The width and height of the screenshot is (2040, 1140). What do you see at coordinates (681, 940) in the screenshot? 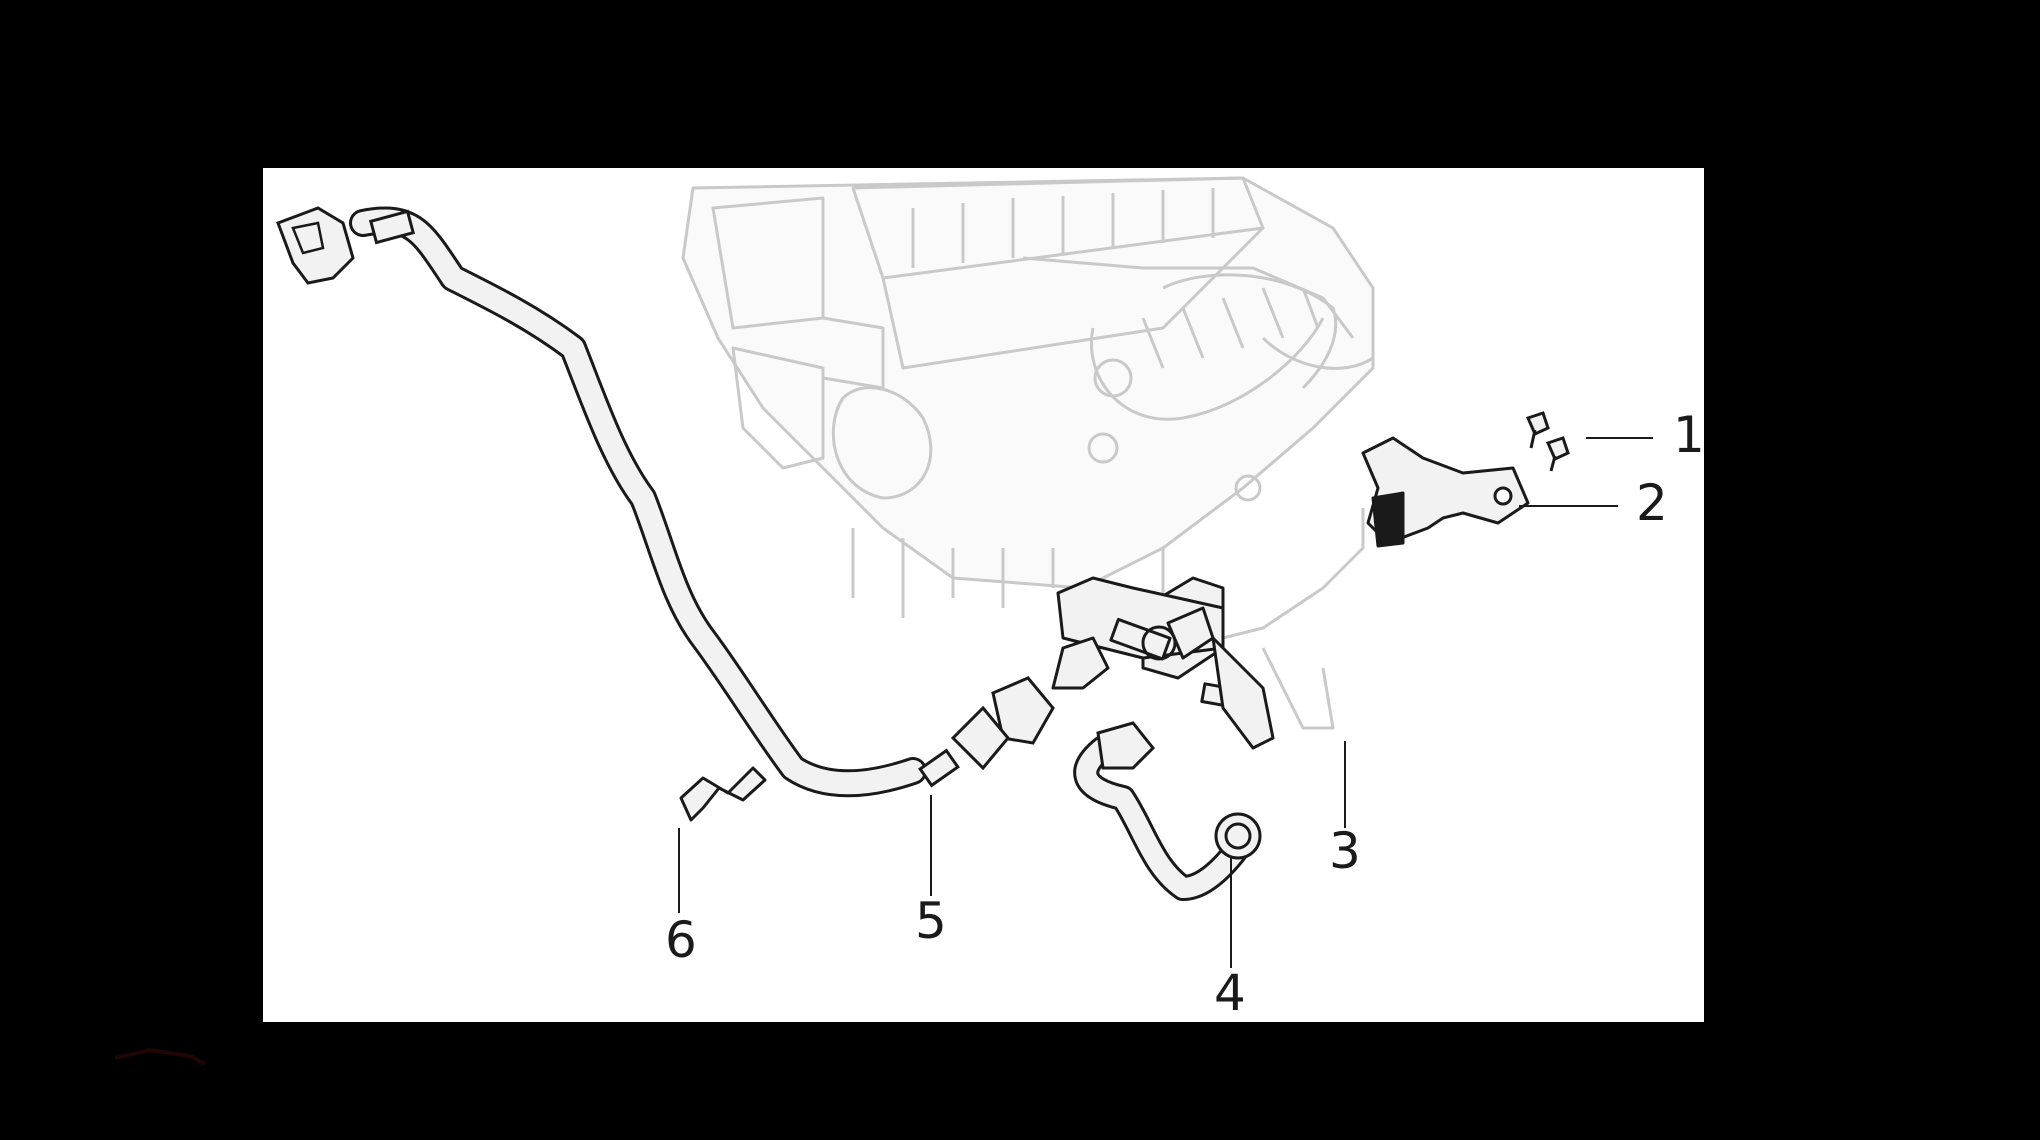
I see `callout-6: 6` at bounding box center [681, 940].